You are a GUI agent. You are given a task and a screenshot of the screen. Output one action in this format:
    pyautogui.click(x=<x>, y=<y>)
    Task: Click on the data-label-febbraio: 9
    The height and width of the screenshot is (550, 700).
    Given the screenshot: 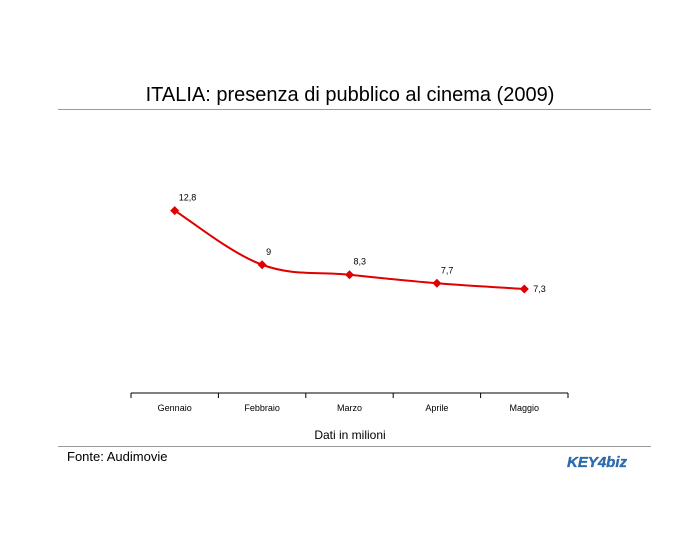 What is the action you would take?
    pyautogui.click(x=268, y=252)
    